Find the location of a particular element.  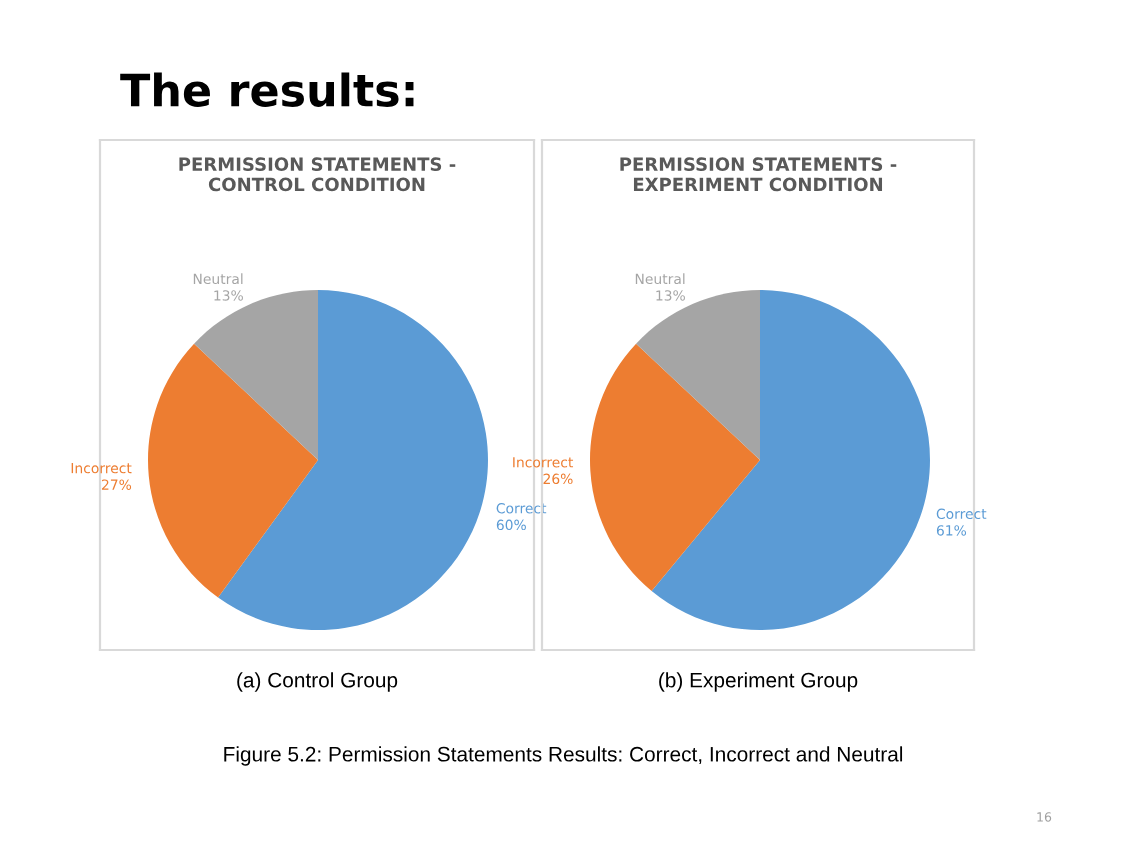

text: The results: is located at coordinates (267, 89).